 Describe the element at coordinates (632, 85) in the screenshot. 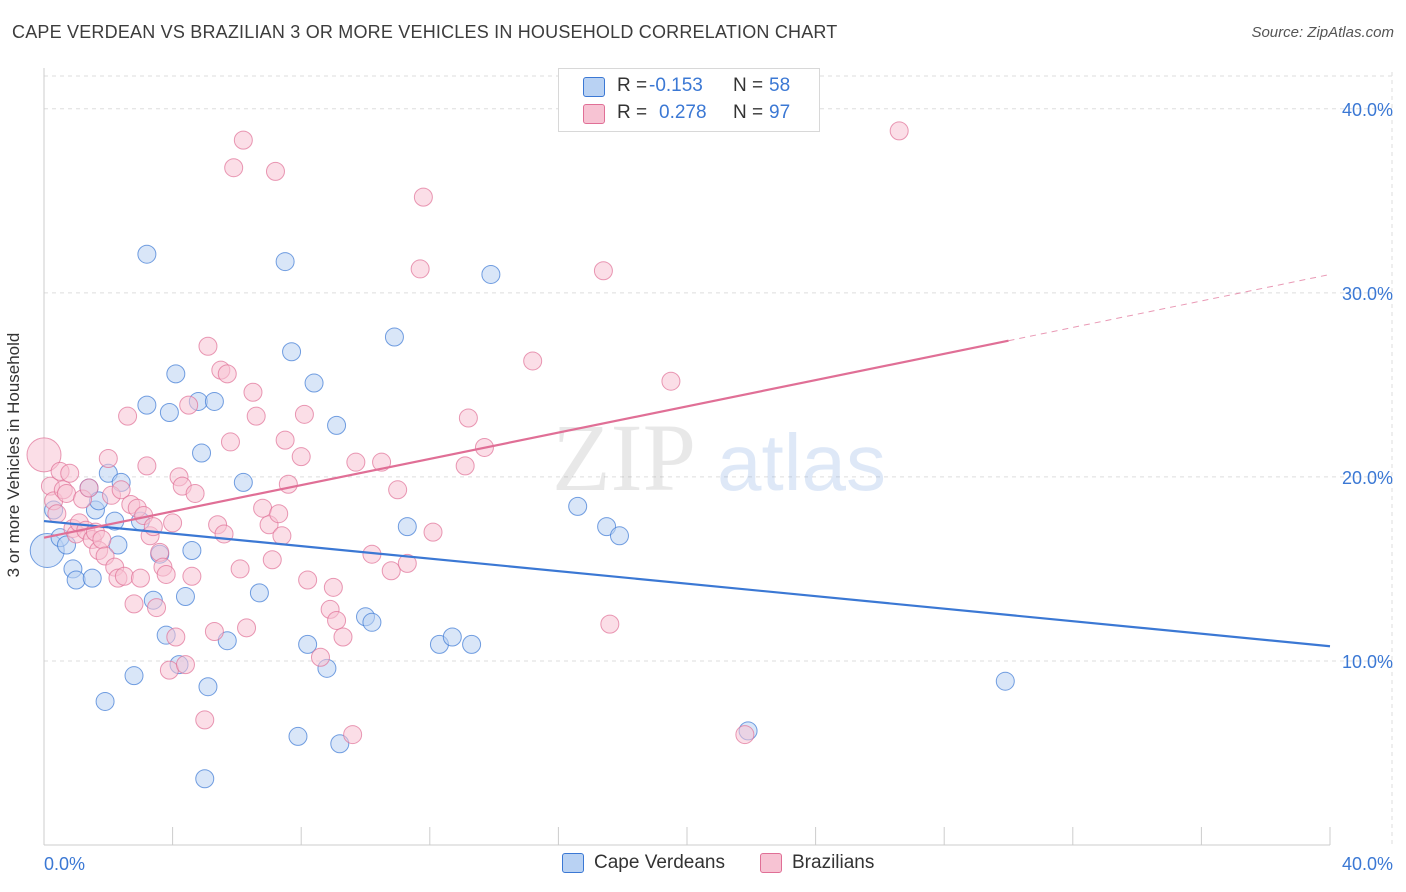

I see `legend-r-label: R =` at that location.